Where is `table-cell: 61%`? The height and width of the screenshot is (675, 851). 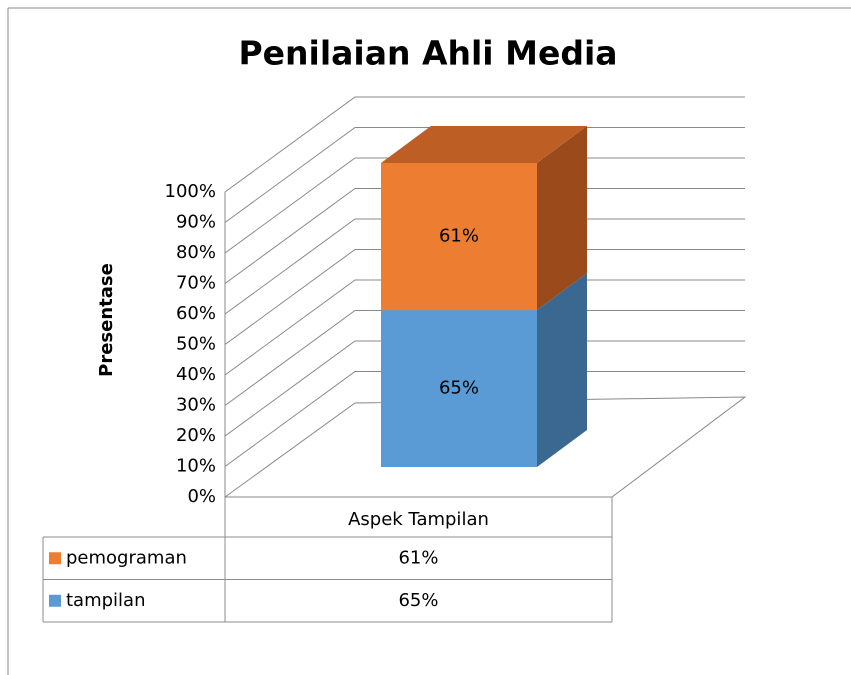 table-cell: 61% is located at coordinates (418, 557).